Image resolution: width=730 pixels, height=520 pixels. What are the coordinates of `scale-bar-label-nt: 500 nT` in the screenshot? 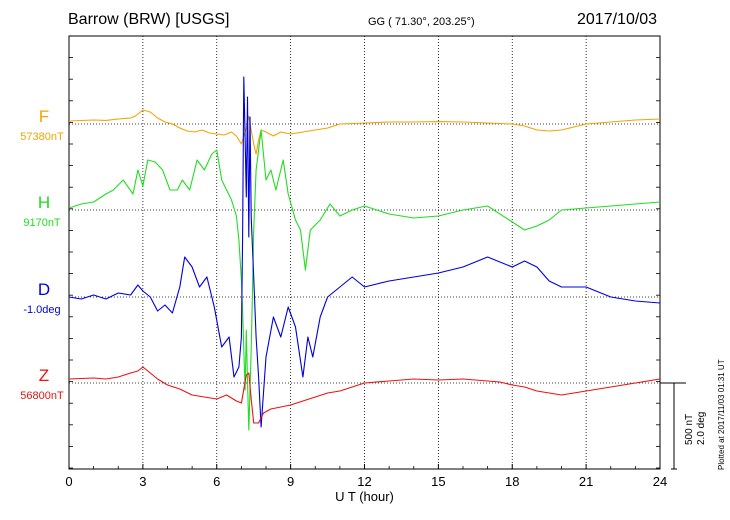 It's located at (689, 429).